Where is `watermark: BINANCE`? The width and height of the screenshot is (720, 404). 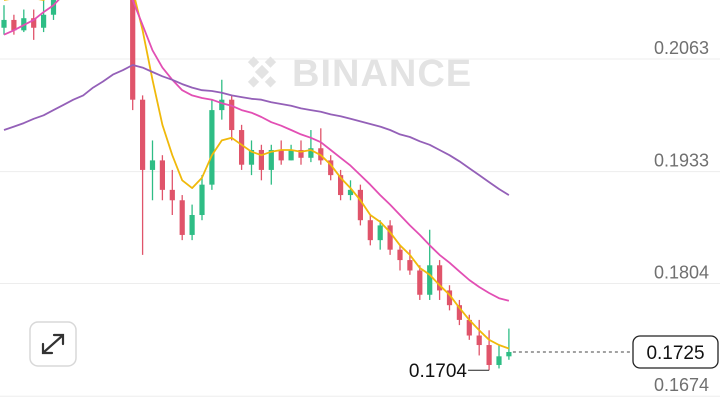
watermark: BINANCE is located at coordinates (359, 74).